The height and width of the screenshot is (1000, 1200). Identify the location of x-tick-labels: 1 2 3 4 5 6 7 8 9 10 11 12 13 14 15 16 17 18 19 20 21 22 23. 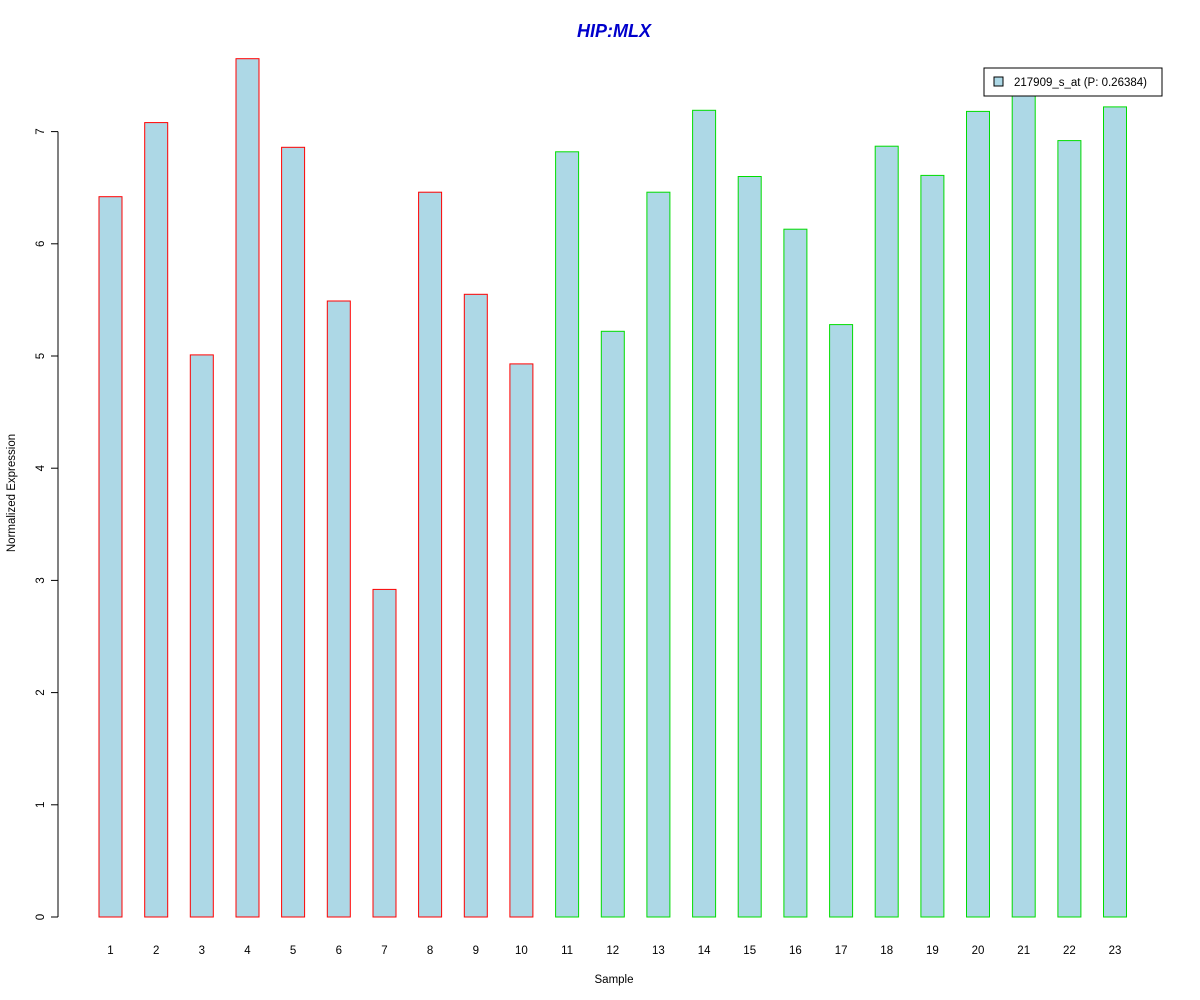
(614, 951).